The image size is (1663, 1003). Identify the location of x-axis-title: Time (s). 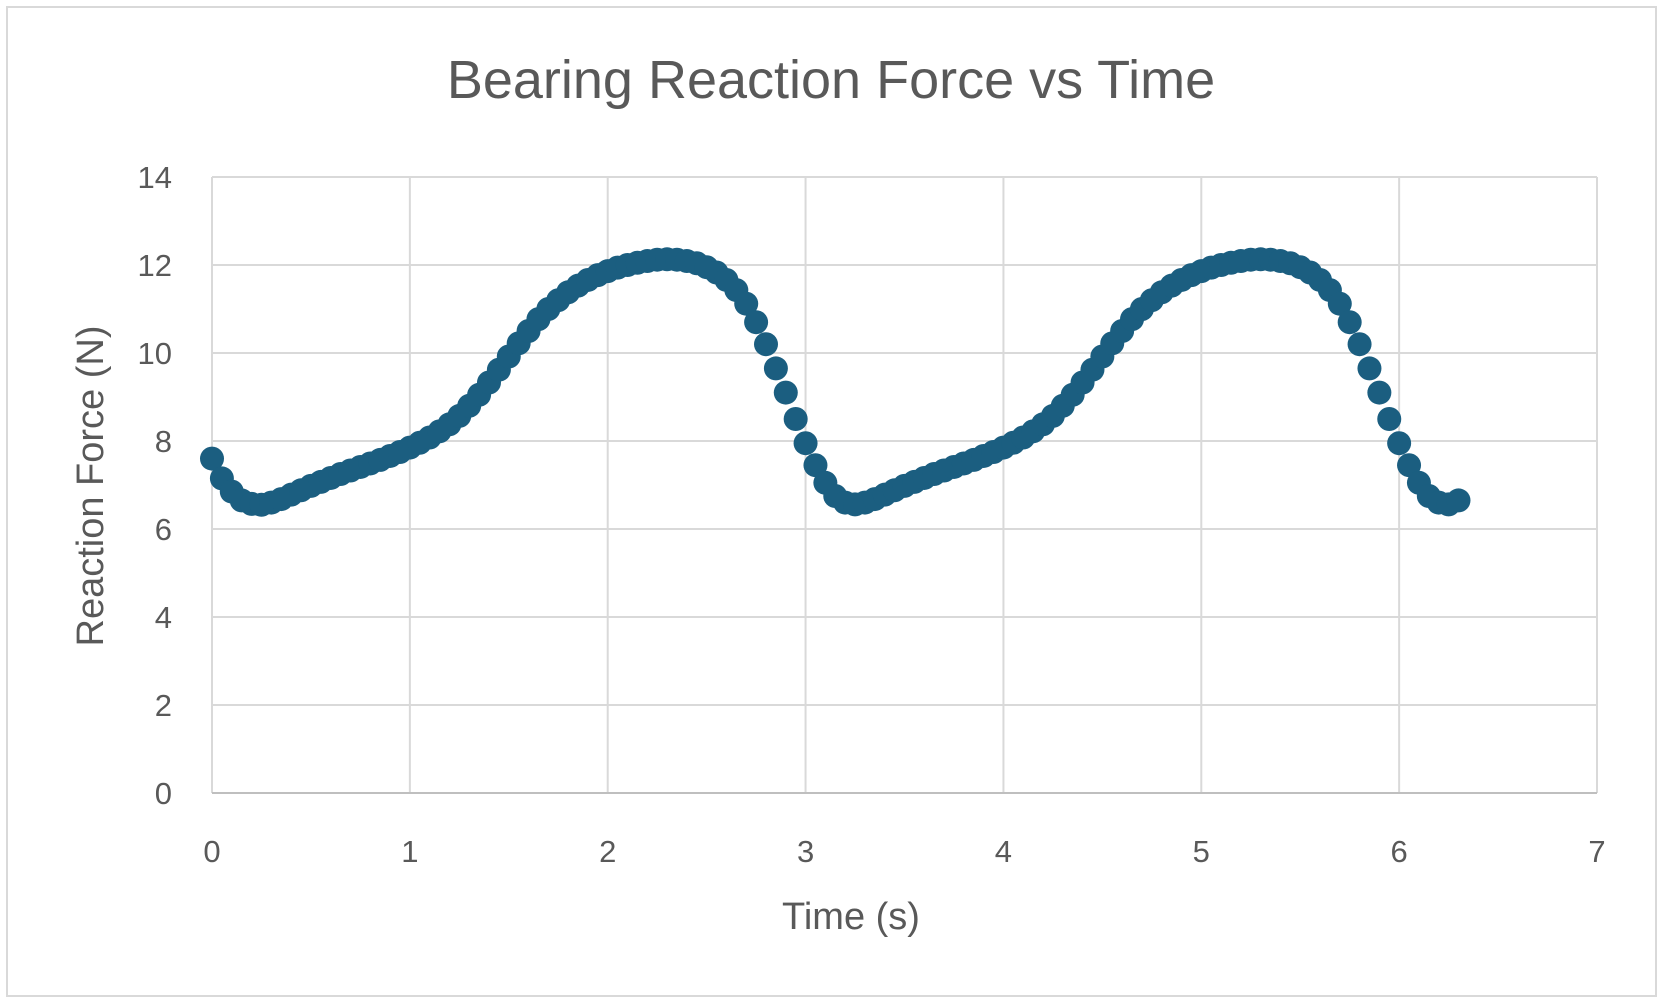
(851, 917).